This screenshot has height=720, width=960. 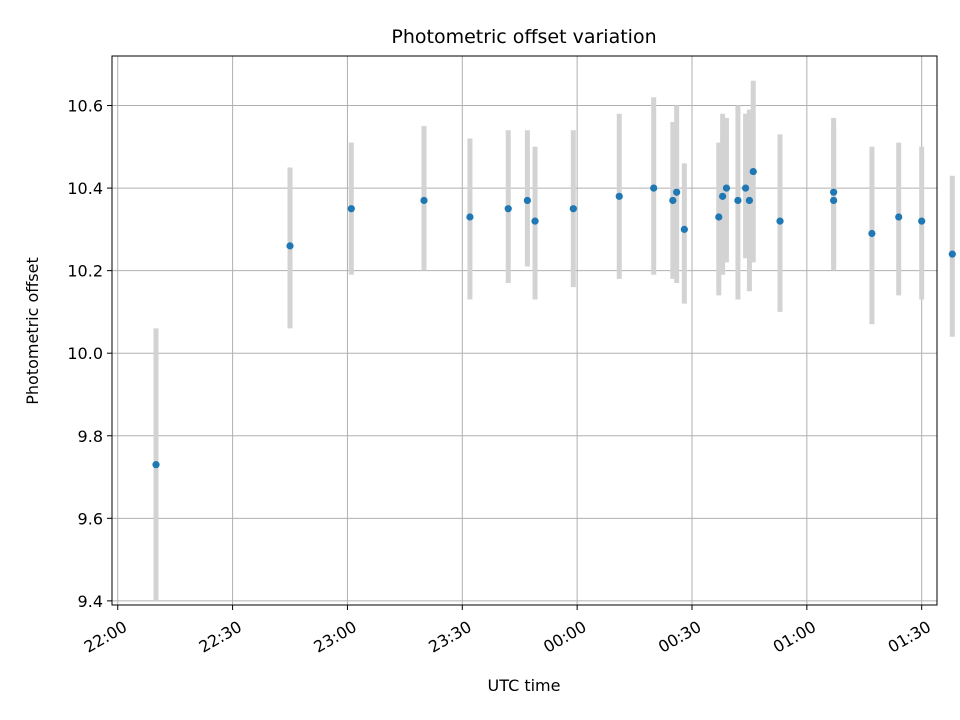 I want to click on y-tick-label: 10.0, so click(x=85, y=353).